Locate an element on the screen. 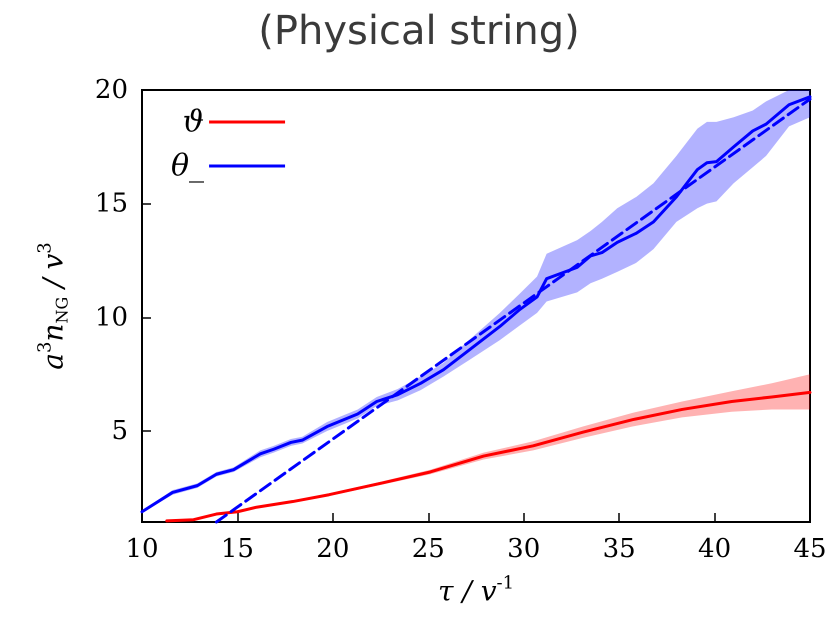 The width and height of the screenshot is (838, 642). y-tick-label: 20 is located at coordinates (111, 90).